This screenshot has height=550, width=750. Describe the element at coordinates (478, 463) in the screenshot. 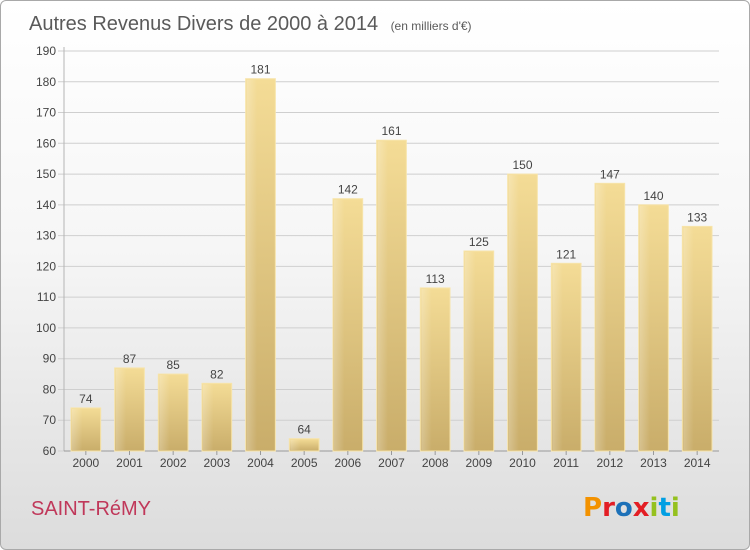

I see `x-tick-label: 2009` at that location.